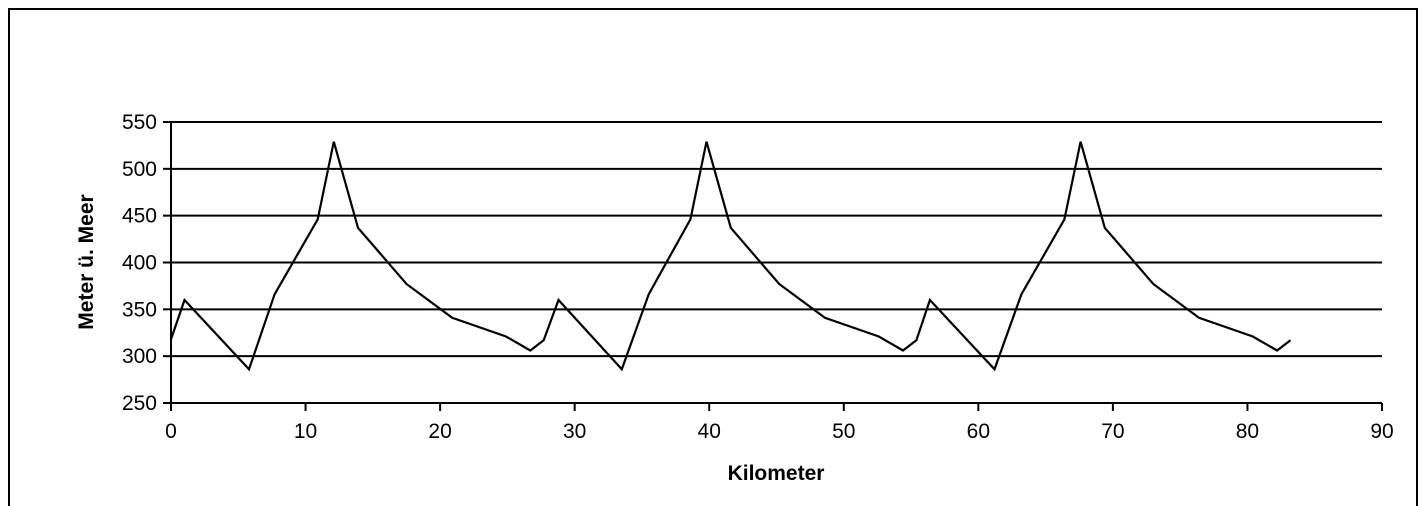 The image size is (1426, 506). I want to click on x-tick-label: 80, so click(1247, 431).